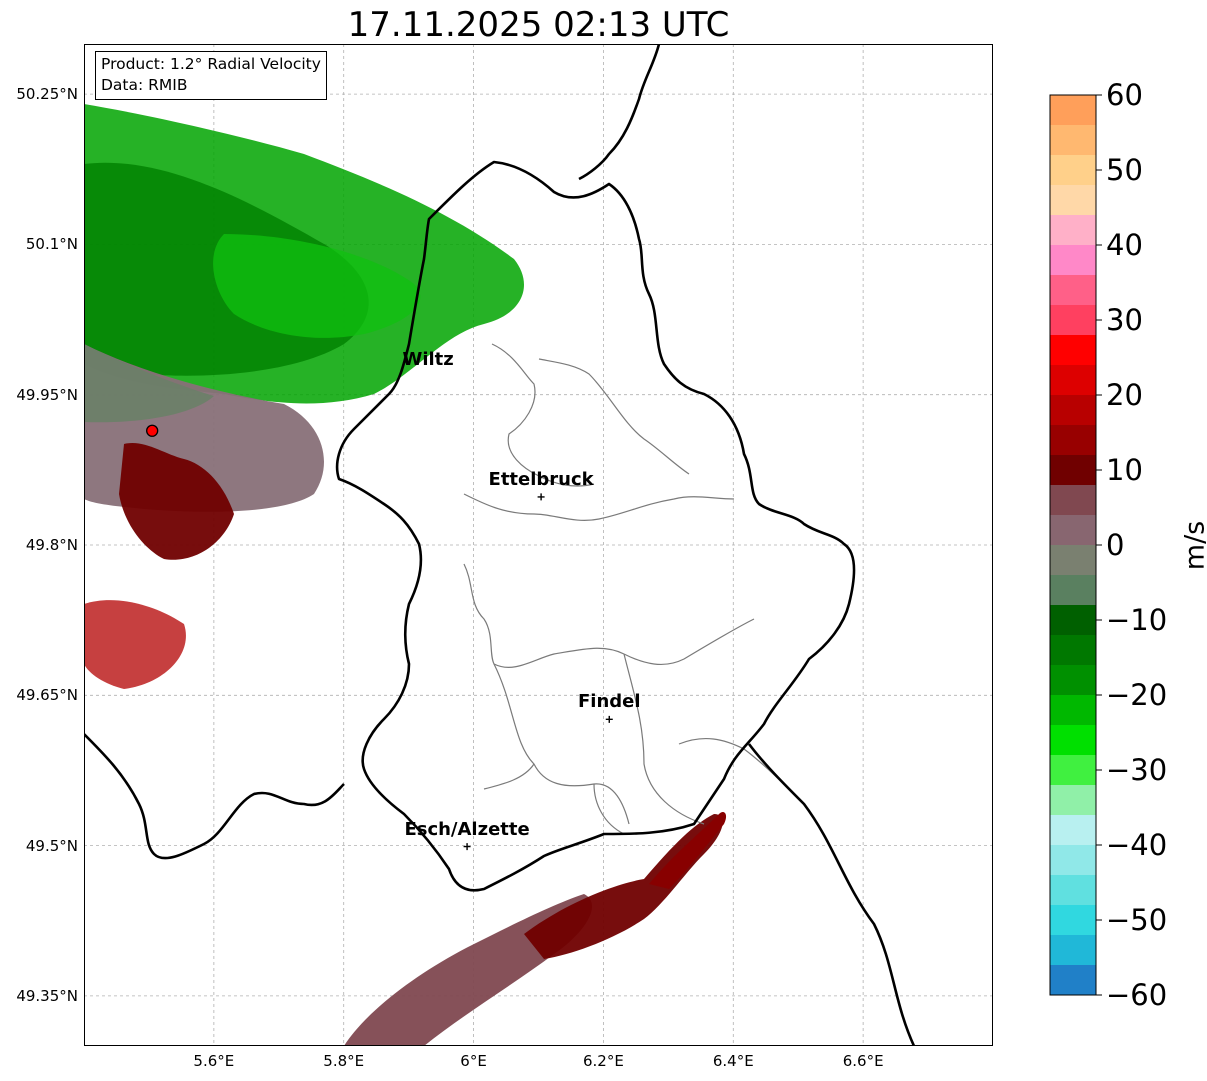 The width and height of the screenshot is (1207, 1081). What do you see at coordinates (51, 545) in the screenshot?
I see `latitude-tick-label: 49.8°N` at bounding box center [51, 545].